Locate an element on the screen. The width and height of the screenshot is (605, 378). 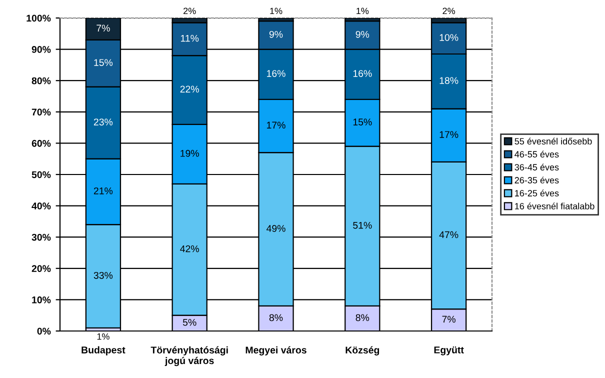
y-tick-label: 0% is located at coordinates (44, 331).